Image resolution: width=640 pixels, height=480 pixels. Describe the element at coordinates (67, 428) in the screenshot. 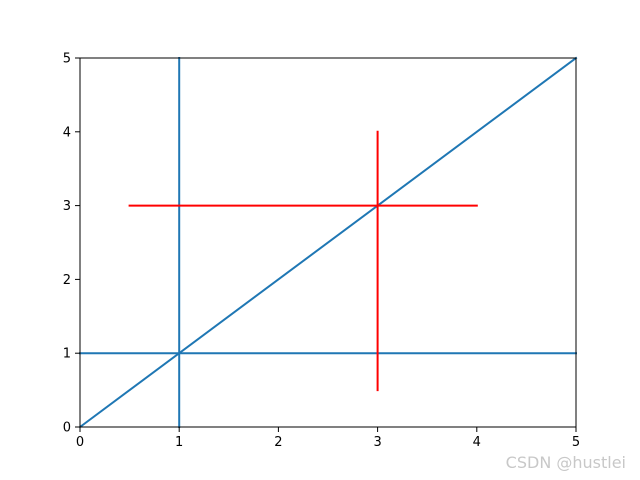

I see `y-tick-label: 0` at that location.